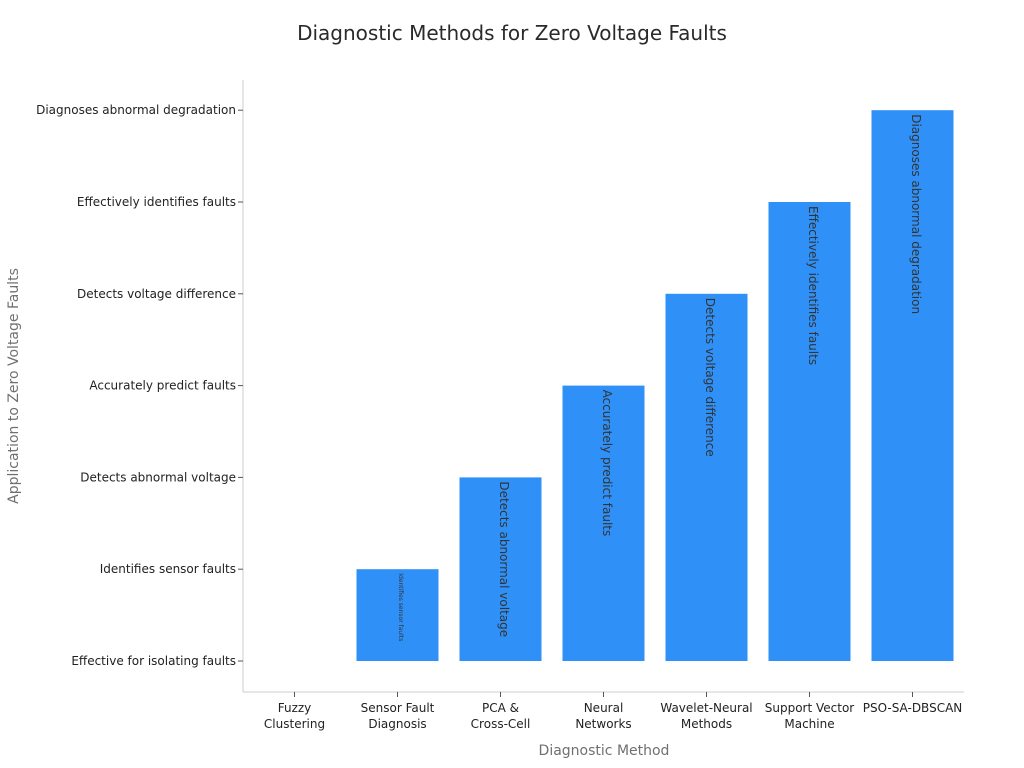 This screenshot has width=1024, height=768. What do you see at coordinates (156, 202) in the screenshot?
I see `y-tick-label: Effectively identifies faults` at bounding box center [156, 202].